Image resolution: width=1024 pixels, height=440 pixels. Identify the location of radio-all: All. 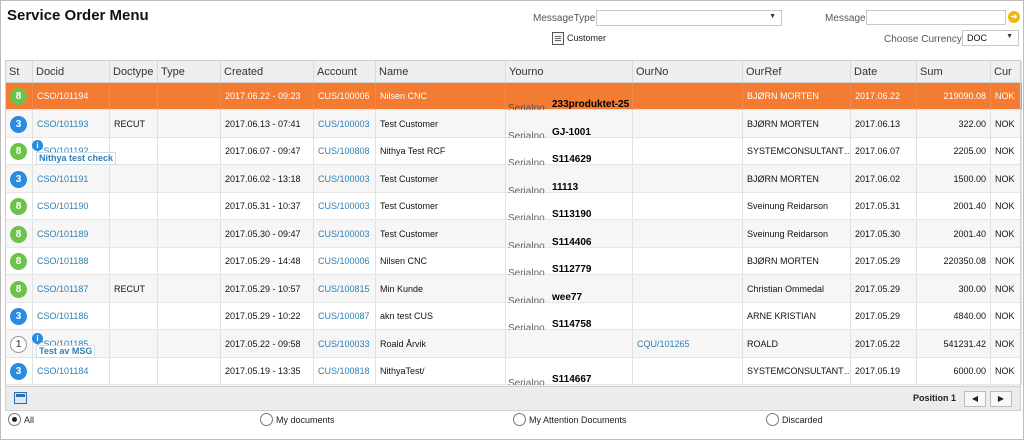
(21, 419).